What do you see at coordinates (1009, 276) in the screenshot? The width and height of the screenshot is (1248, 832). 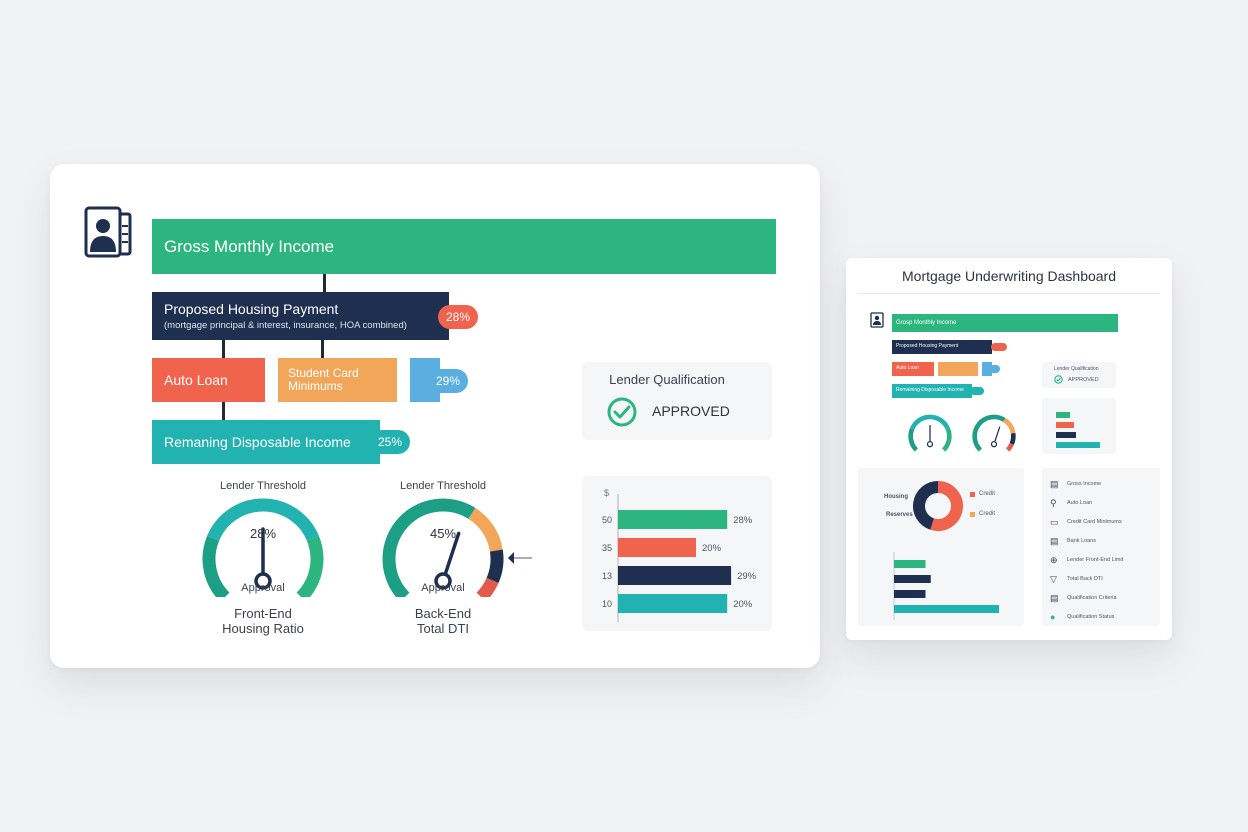 I see `dashboard-title: Mortgage Underwriting Dashboard` at bounding box center [1009, 276].